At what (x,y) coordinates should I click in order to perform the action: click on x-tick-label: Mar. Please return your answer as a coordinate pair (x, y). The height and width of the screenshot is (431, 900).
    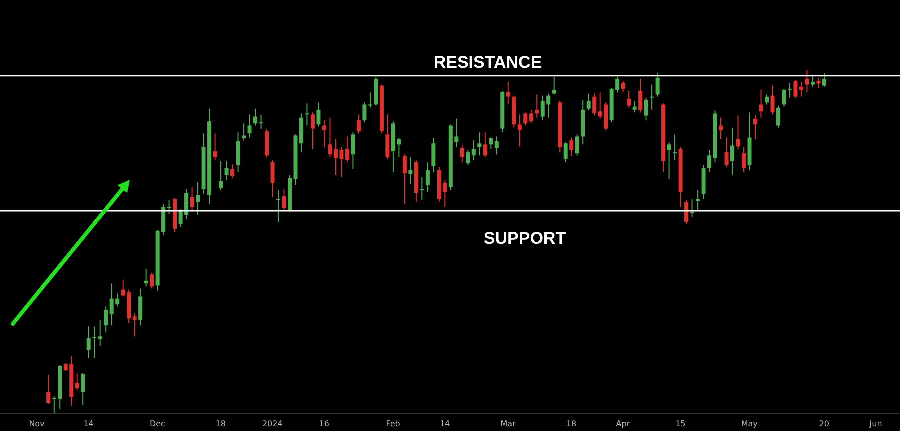
    Looking at the image, I should click on (508, 424).